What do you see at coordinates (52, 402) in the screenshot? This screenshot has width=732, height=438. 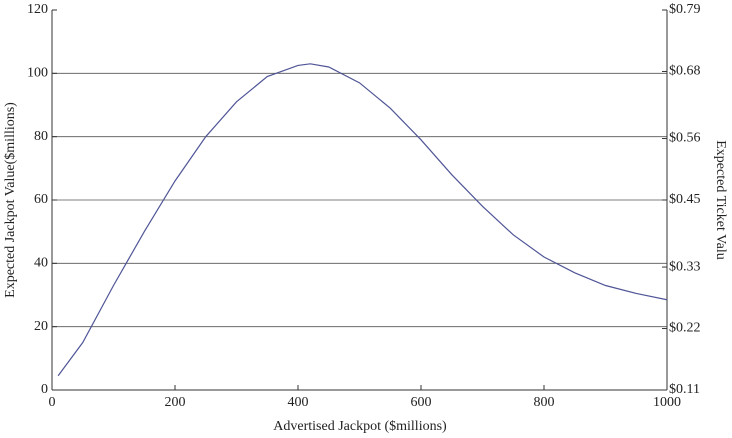 I see `x-tick-label: 0` at bounding box center [52, 402].